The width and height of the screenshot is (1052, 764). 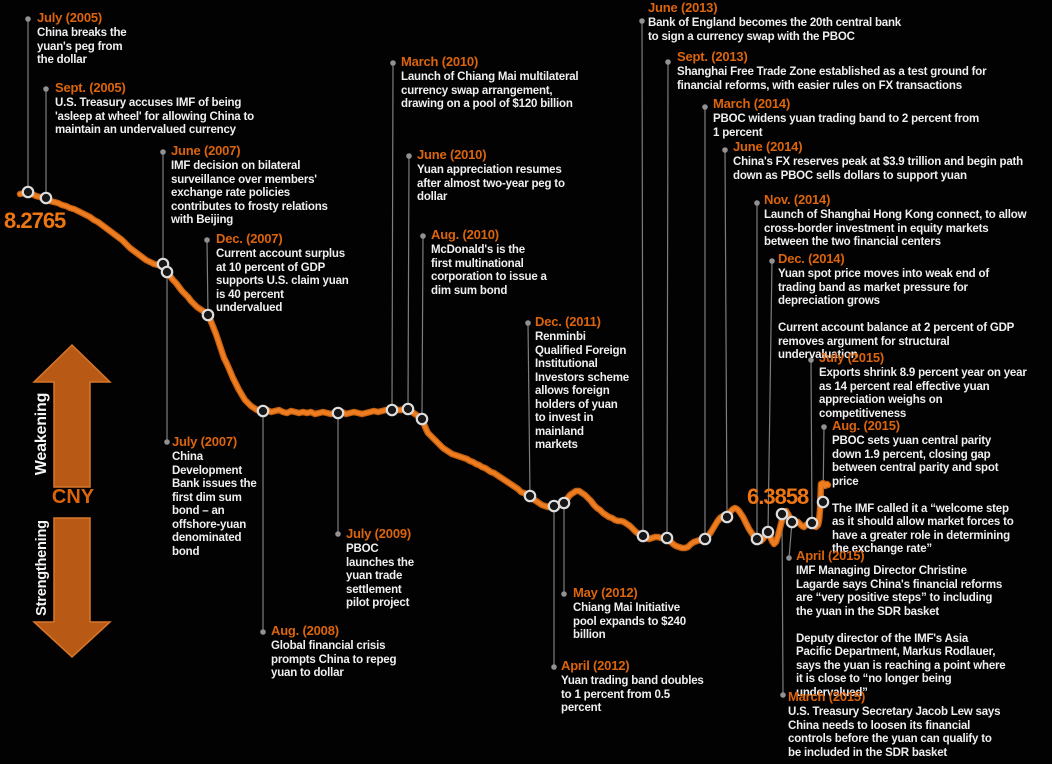 What do you see at coordinates (440, 61) in the screenshot?
I see `annotation-date: March (2010)` at bounding box center [440, 61].